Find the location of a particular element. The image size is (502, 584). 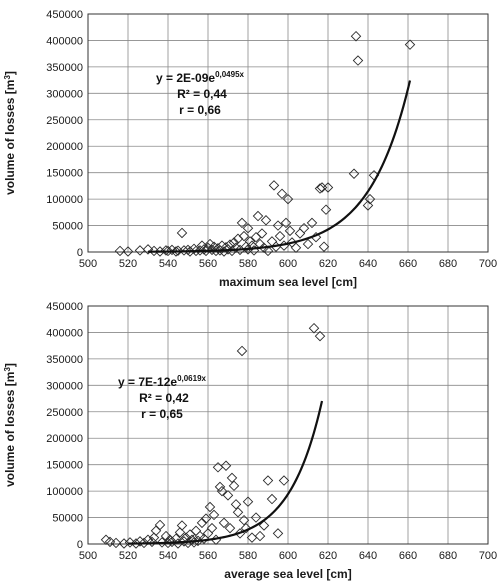

trend-equation: y = 7E-12e0,0619x is located at coordinates (162, 381).